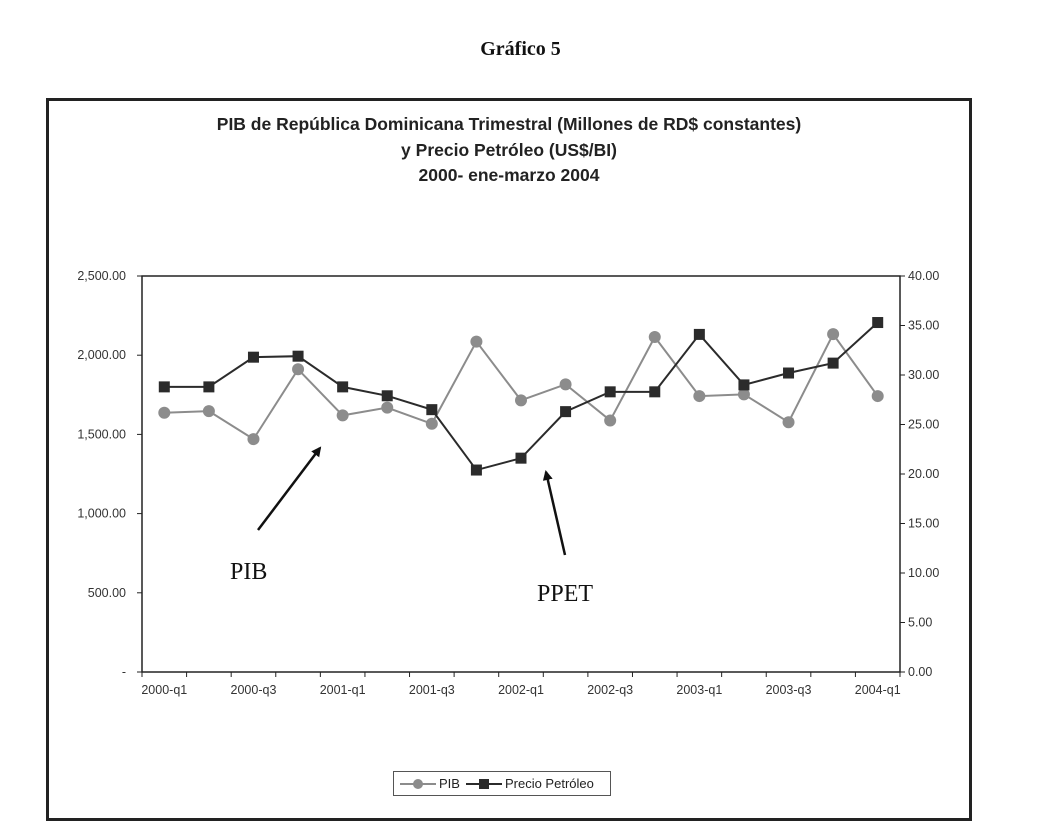  What do you see at coordinates (923, 326) in the screenshot?
I see `y-right-tick-label: 35.00` at bounding box center [923, 326].